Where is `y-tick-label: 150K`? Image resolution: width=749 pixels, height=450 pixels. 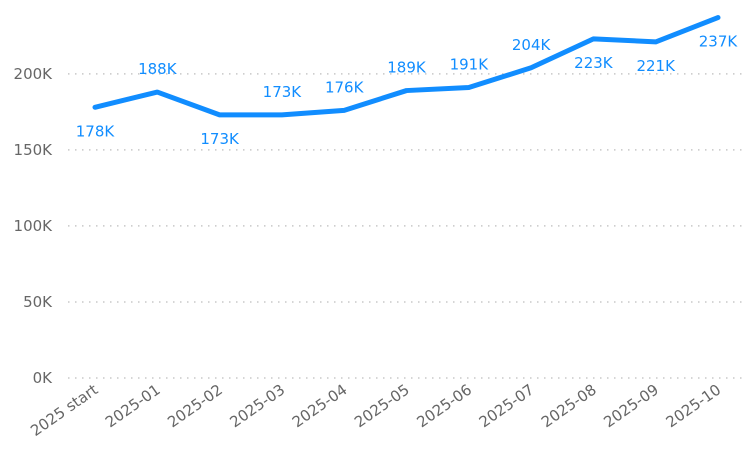 y-tick-label: 150K is located at coordinates (34, 150).